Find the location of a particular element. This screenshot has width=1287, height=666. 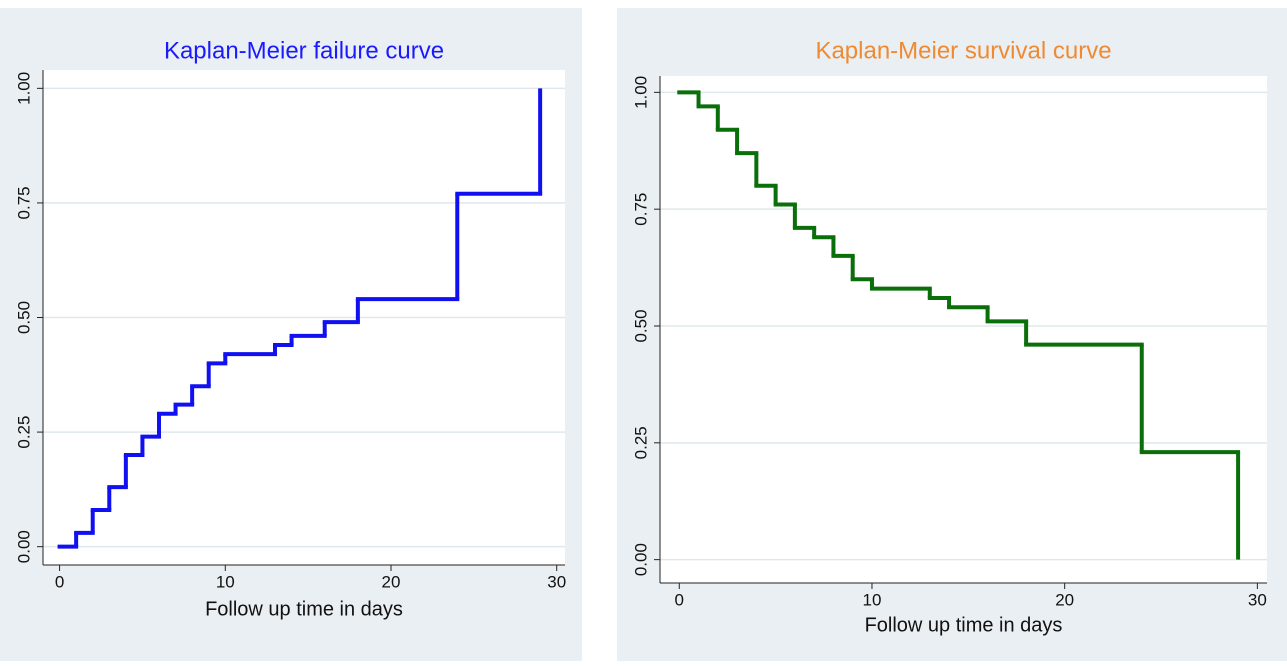

chart-title: Kaplan-Meier failure curve is located at coordinates (304, 50).